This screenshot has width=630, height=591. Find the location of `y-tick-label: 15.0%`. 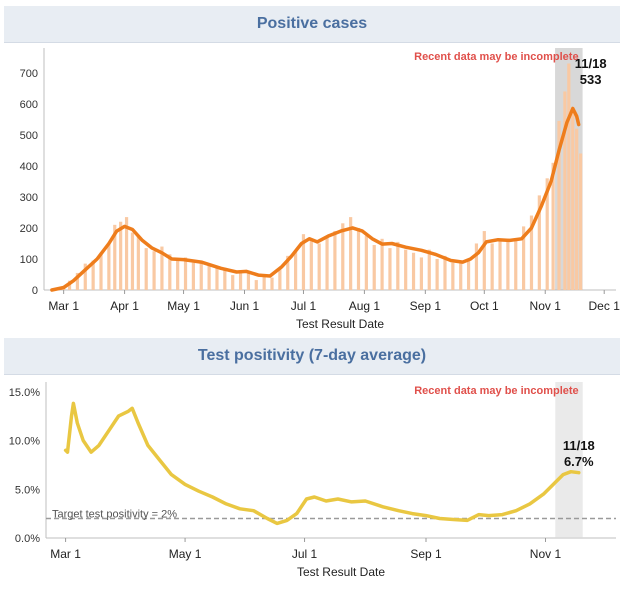

y-tick-label: 15.0% is located at coordinates (24, 393).